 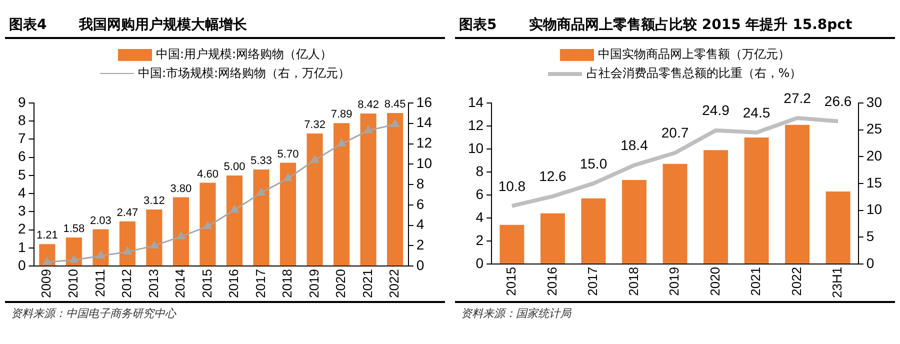 I want to click on y-tick-label: 6, so click(x=22, y=156).